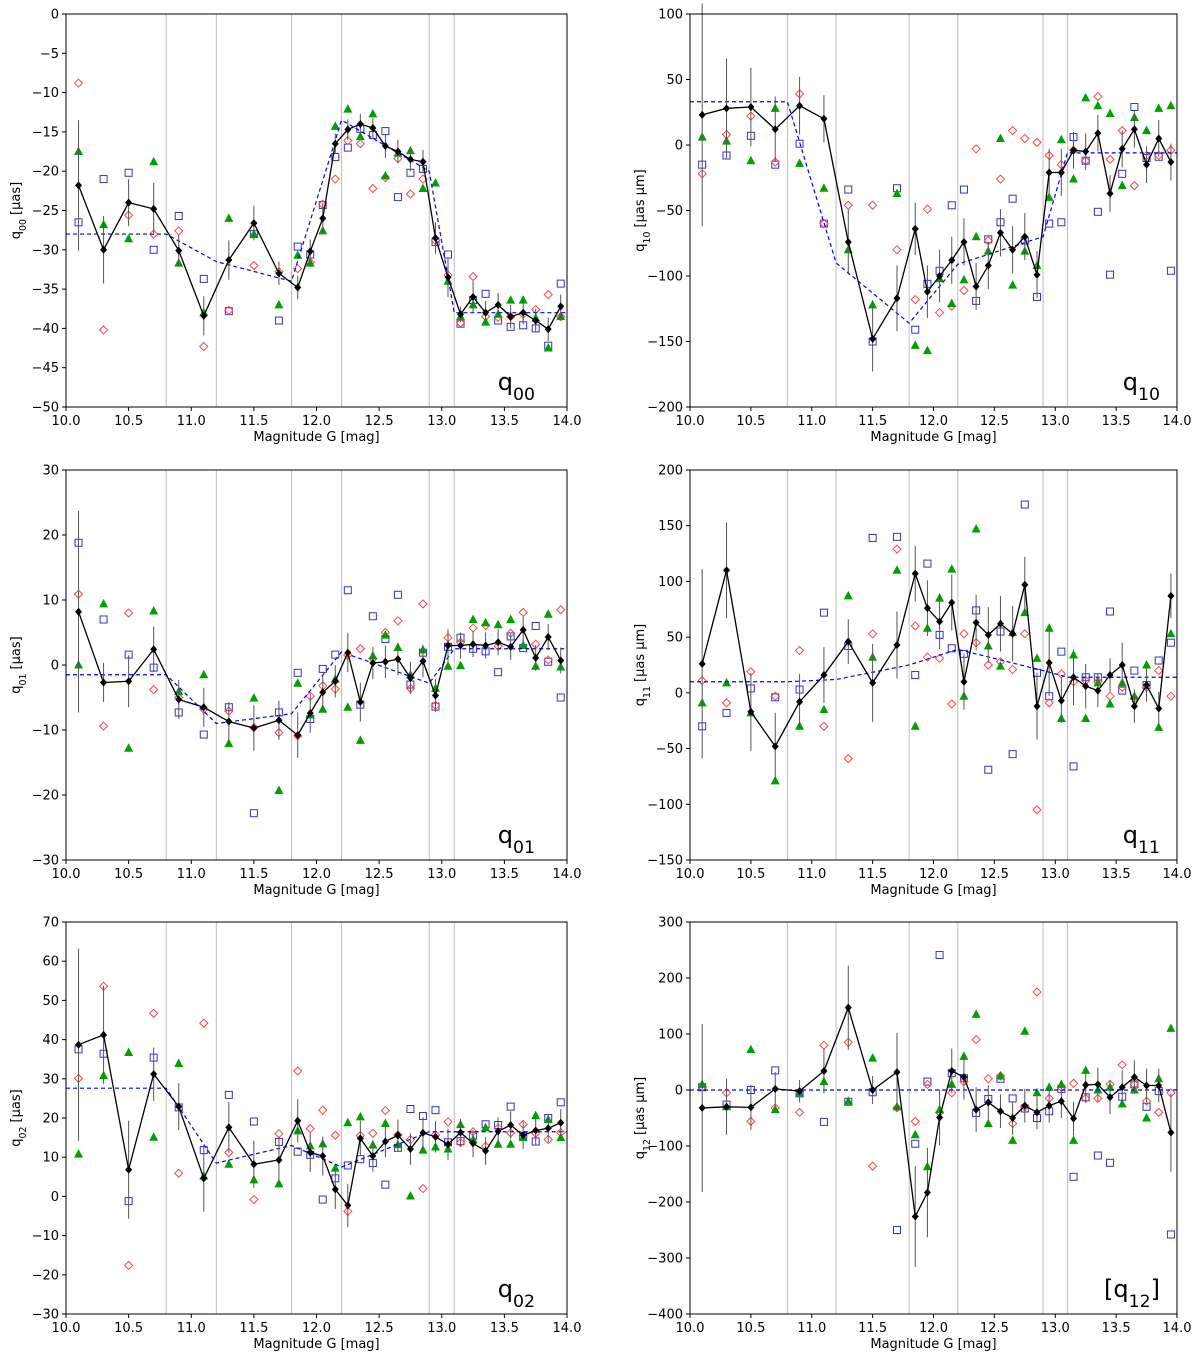  I want to click on y-tick-label: 10, so click(50, 1158).